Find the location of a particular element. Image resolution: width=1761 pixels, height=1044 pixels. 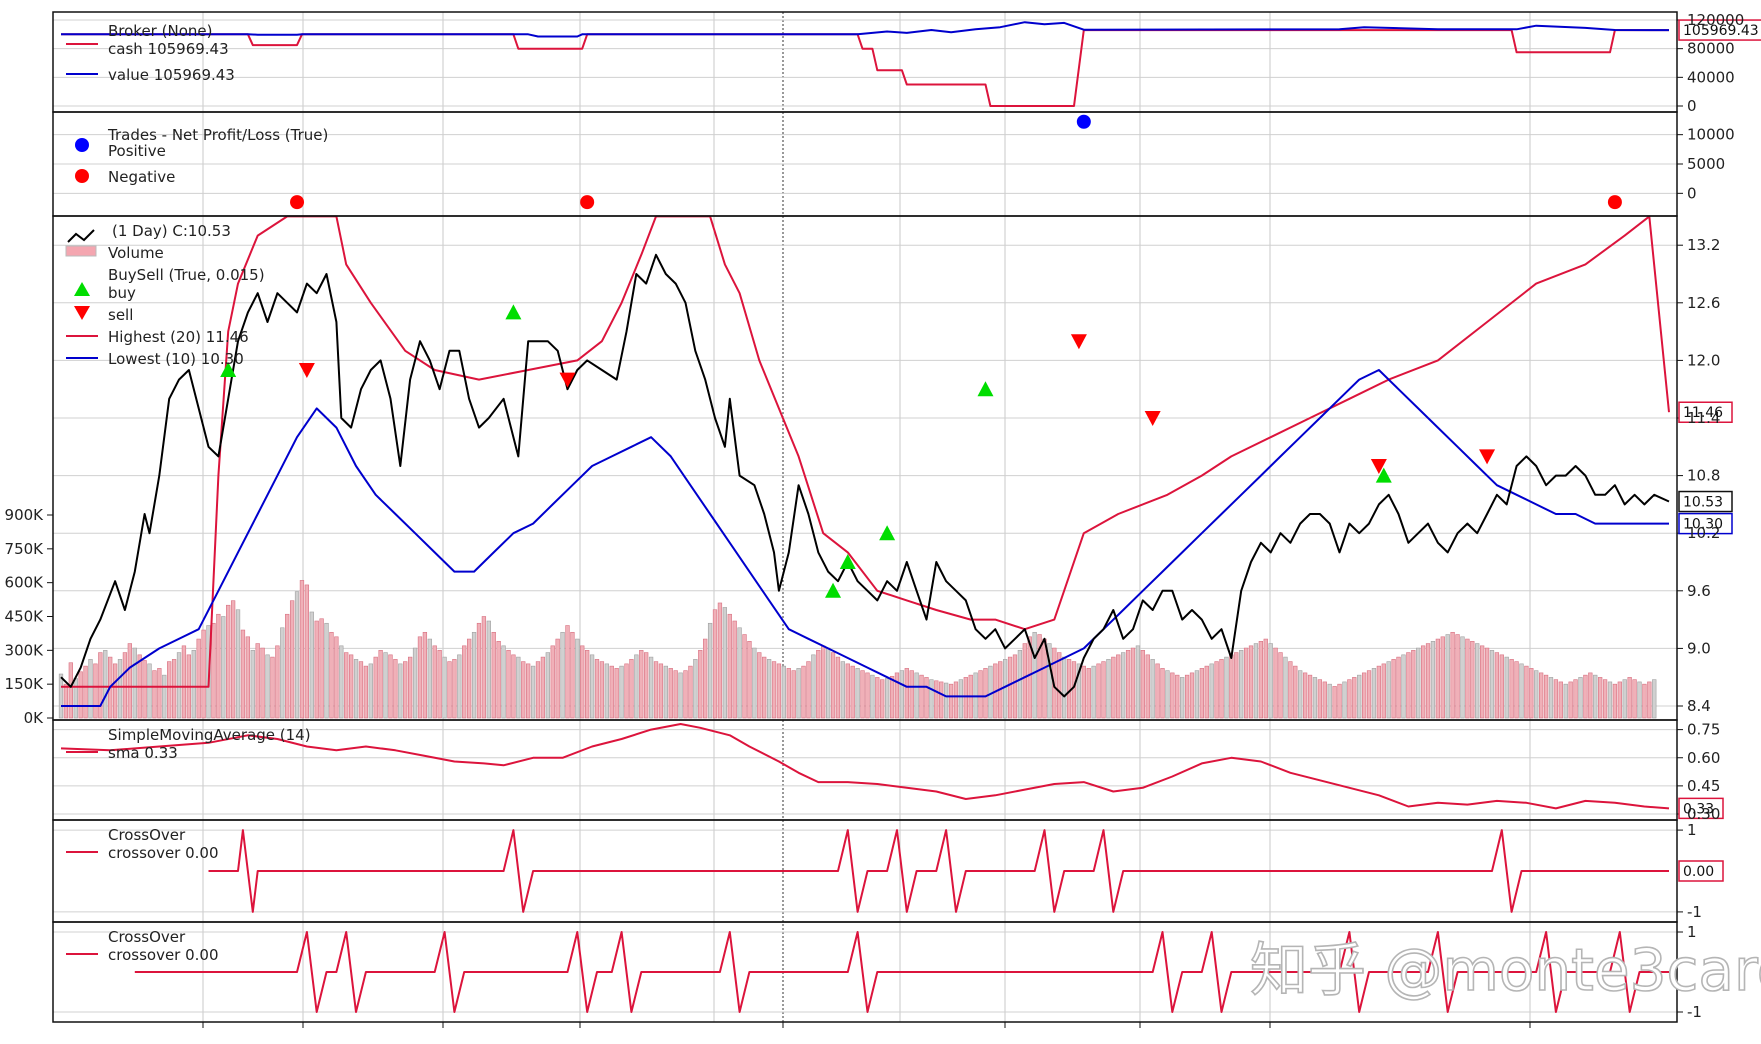

y-tick-label: 10000 is located at coordinates (1711, 135).